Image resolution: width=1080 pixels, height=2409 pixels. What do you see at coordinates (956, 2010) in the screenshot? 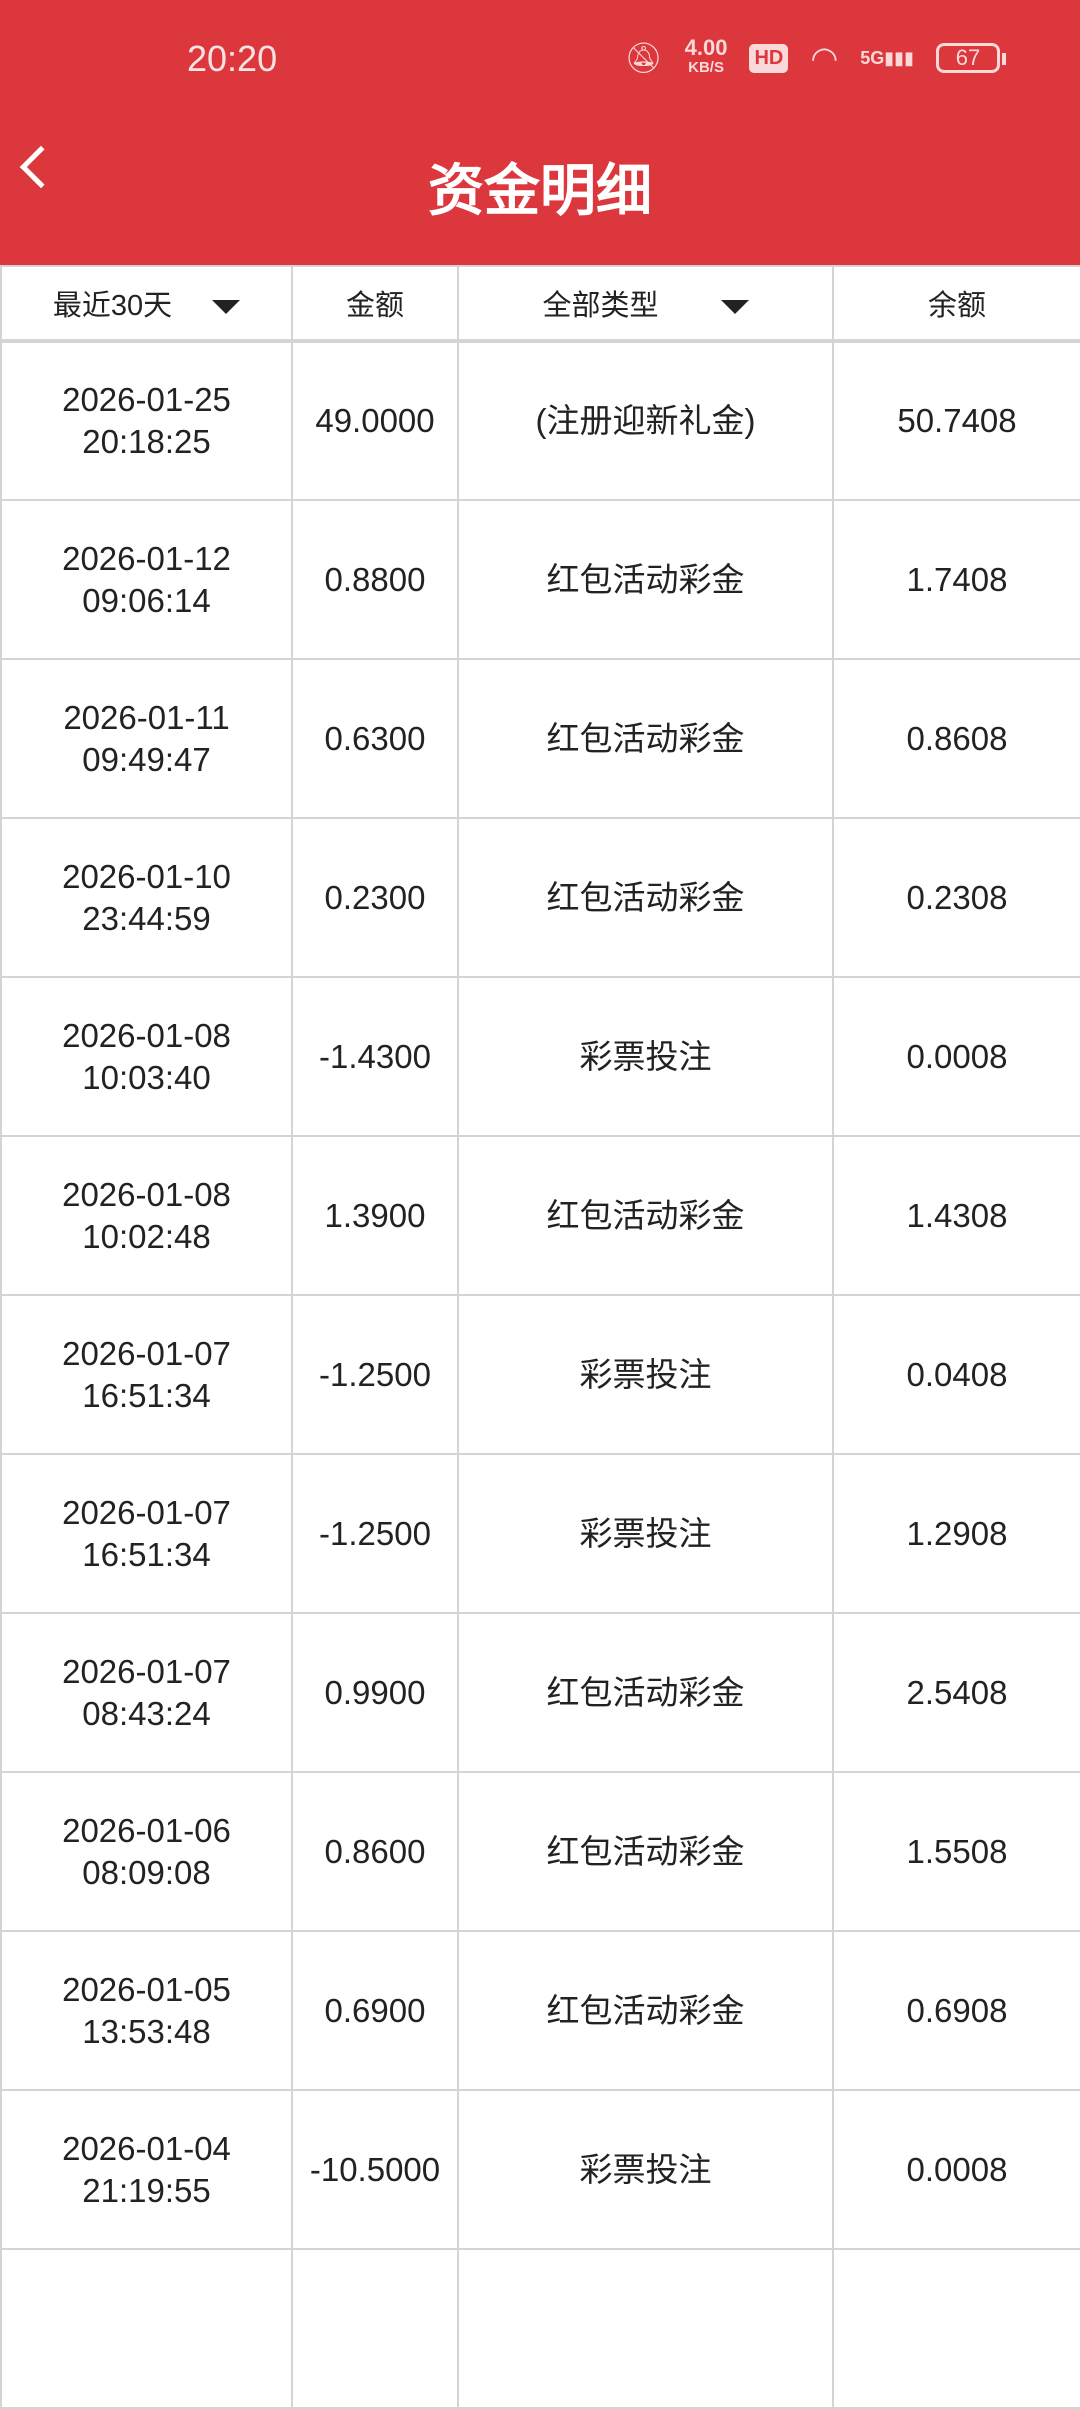
I see `balance-cell: 0.6908` at bounding box center [956, 2010].